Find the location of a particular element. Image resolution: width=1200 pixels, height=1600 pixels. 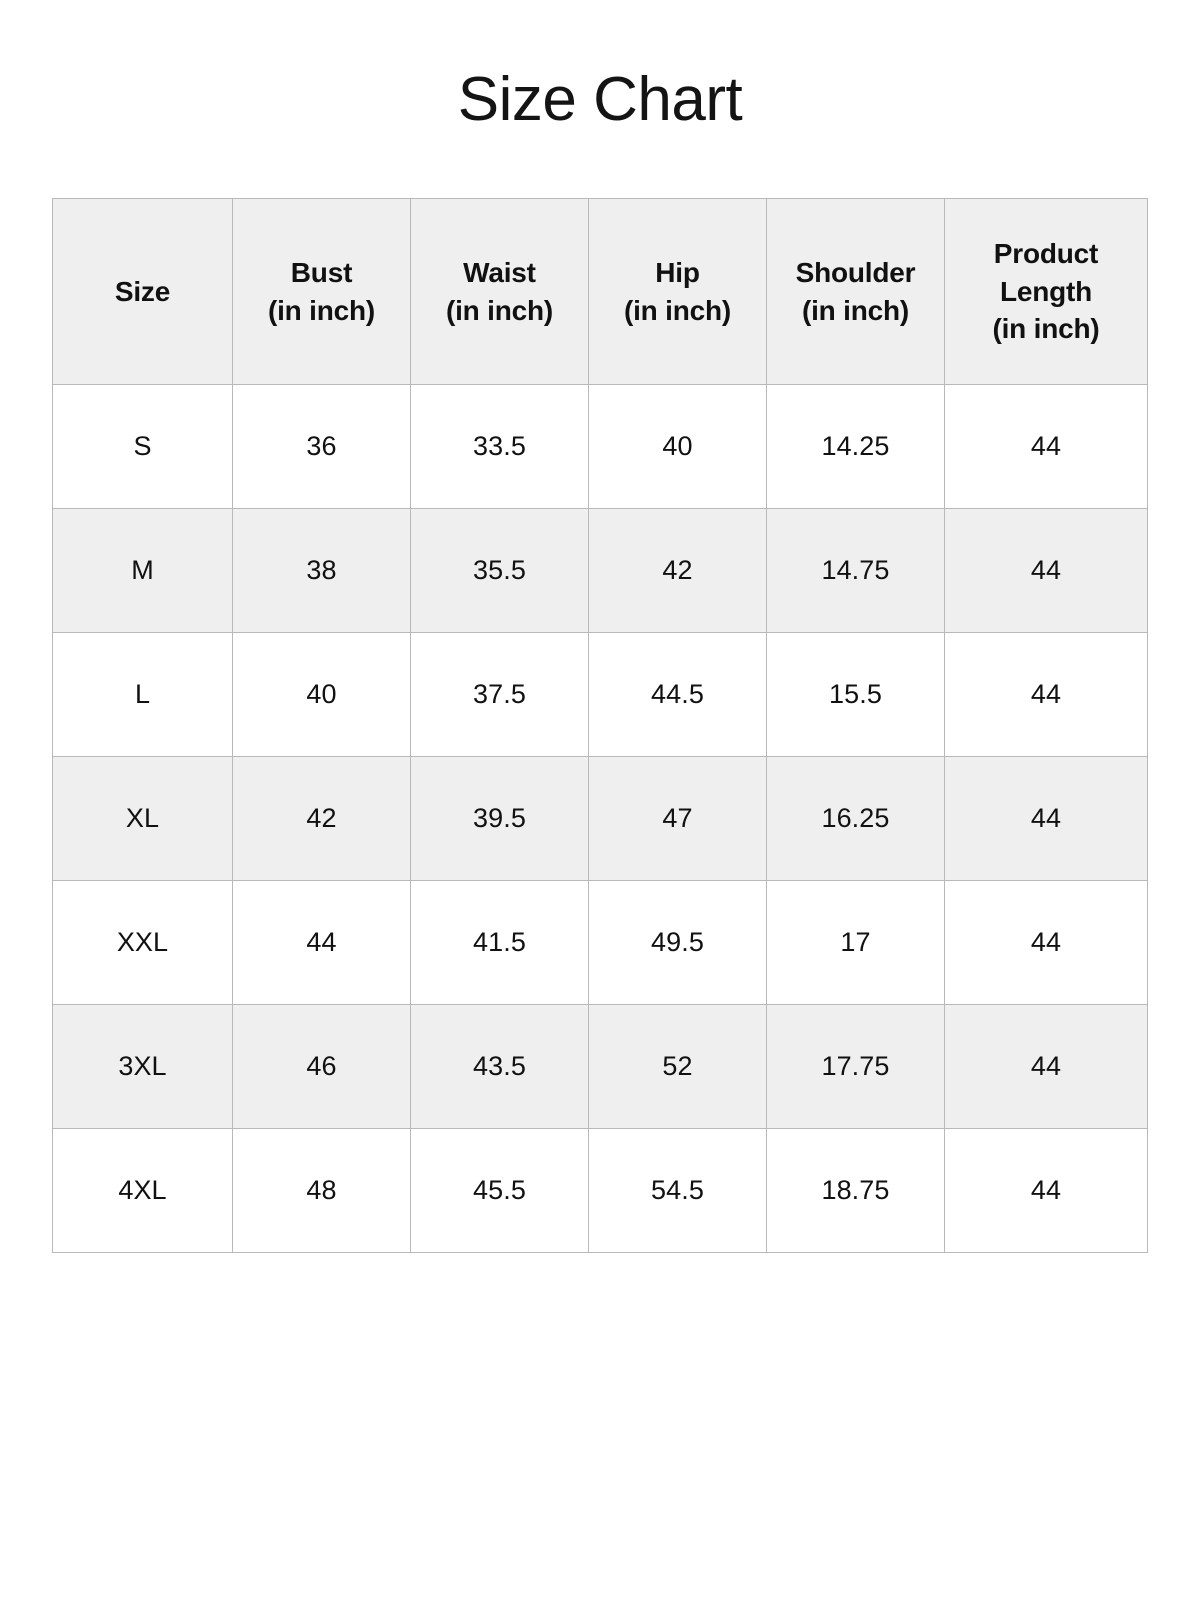

cell-bust: 44 is located at coordinates (321, 942).